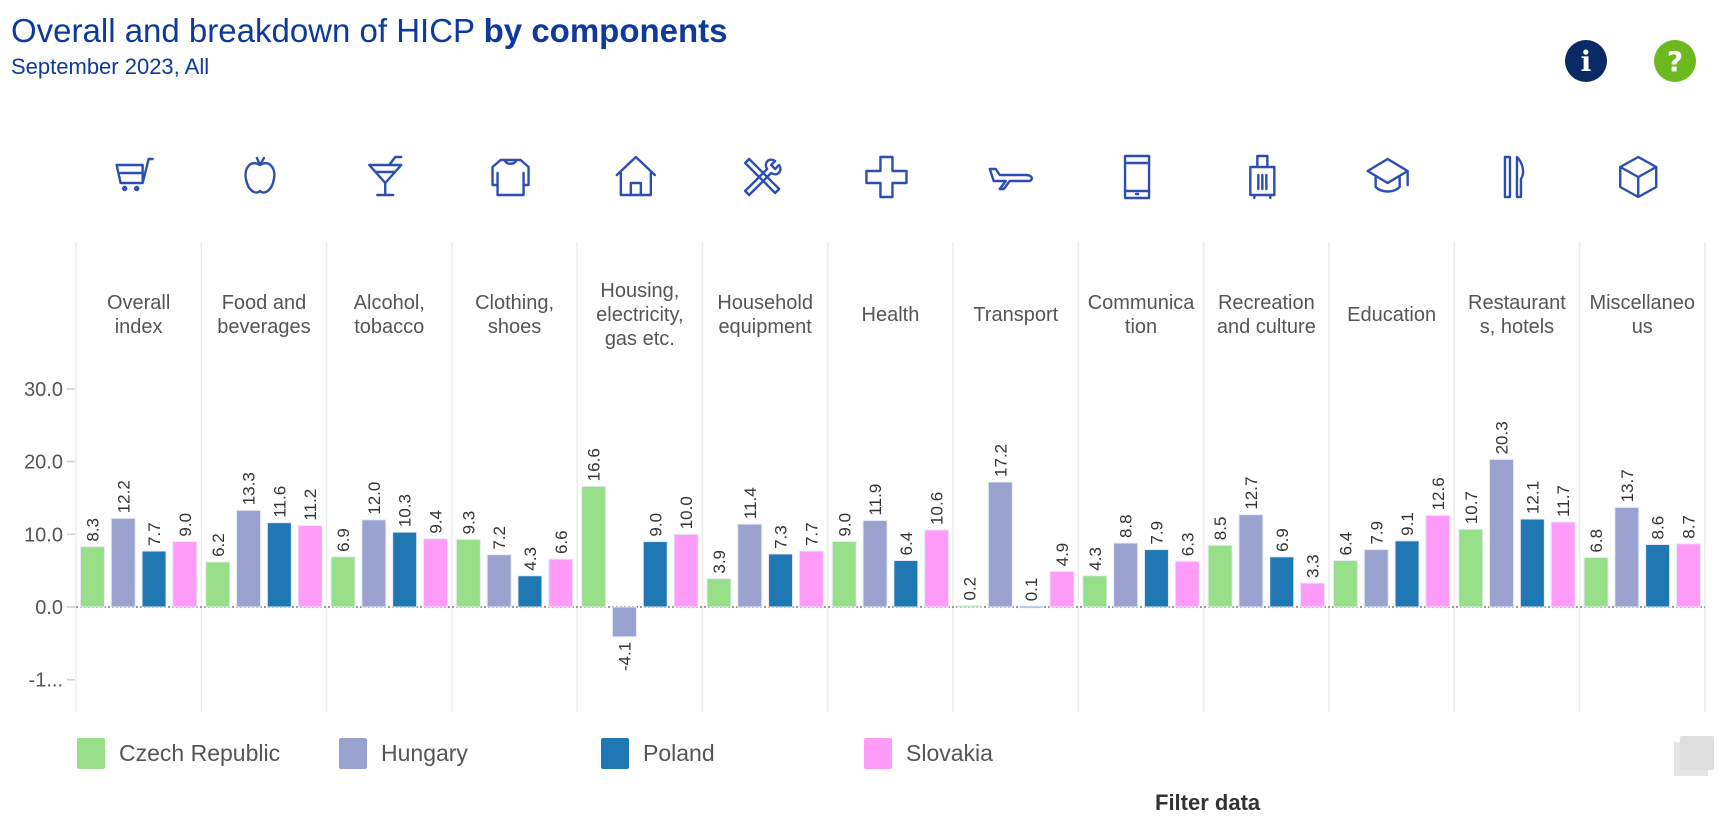 This screenshot has height=816, width=1730. What do you see at coordinates (514, 315) in the screenshot?
I see `category-label: Clothing, shoes` at bounding box center [514, 315].